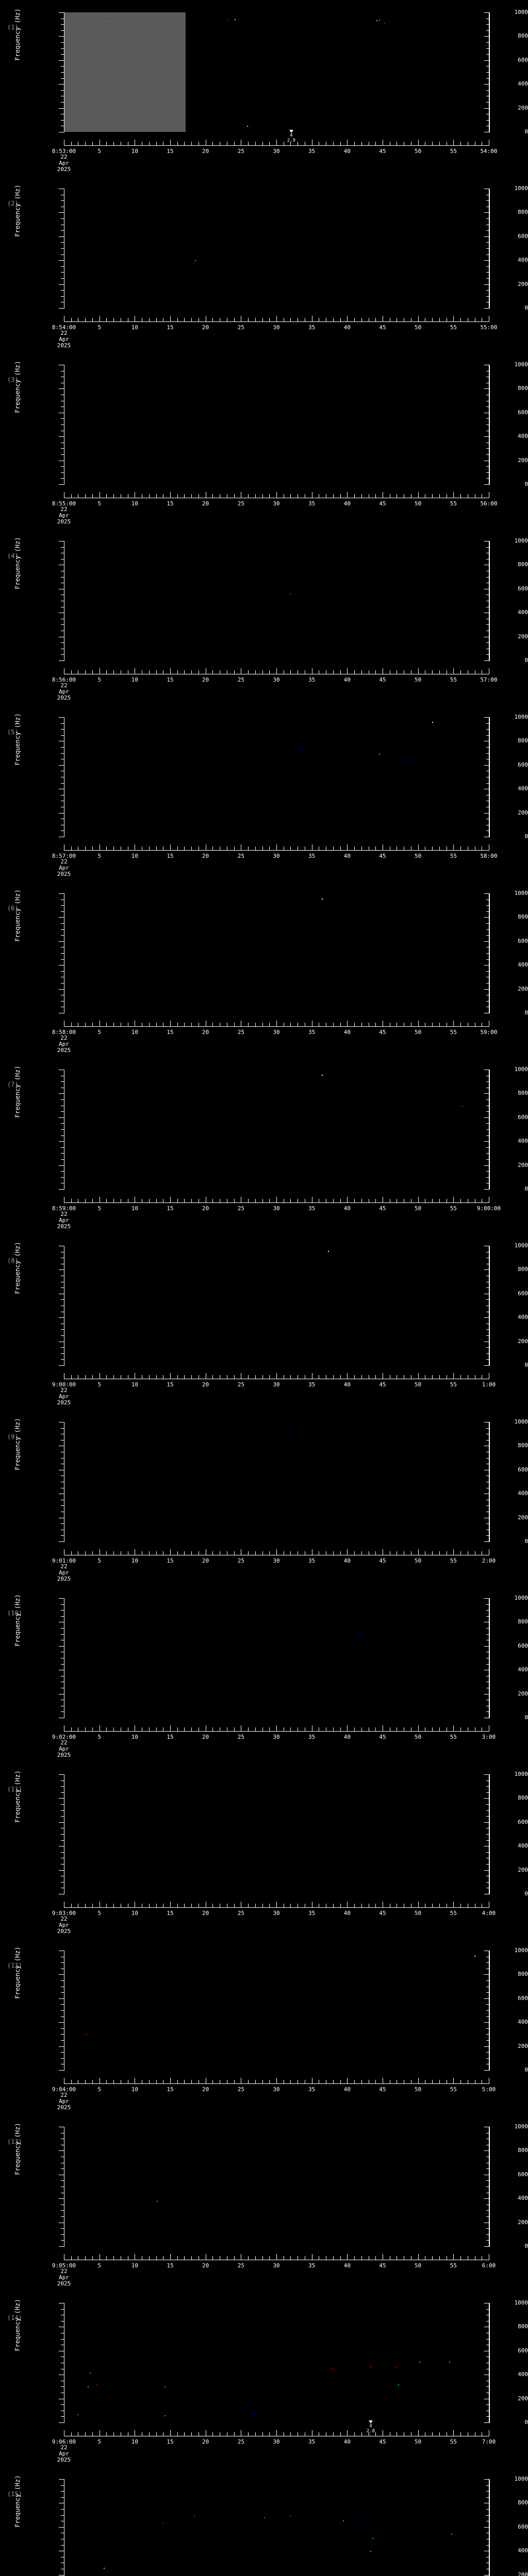 The height and width of the screenshot is (2576, 528). What do you see at coordinates (240, 1560) in the screenshot?
I see `x-tick-label: 25` at bounding box center [240, 1560].